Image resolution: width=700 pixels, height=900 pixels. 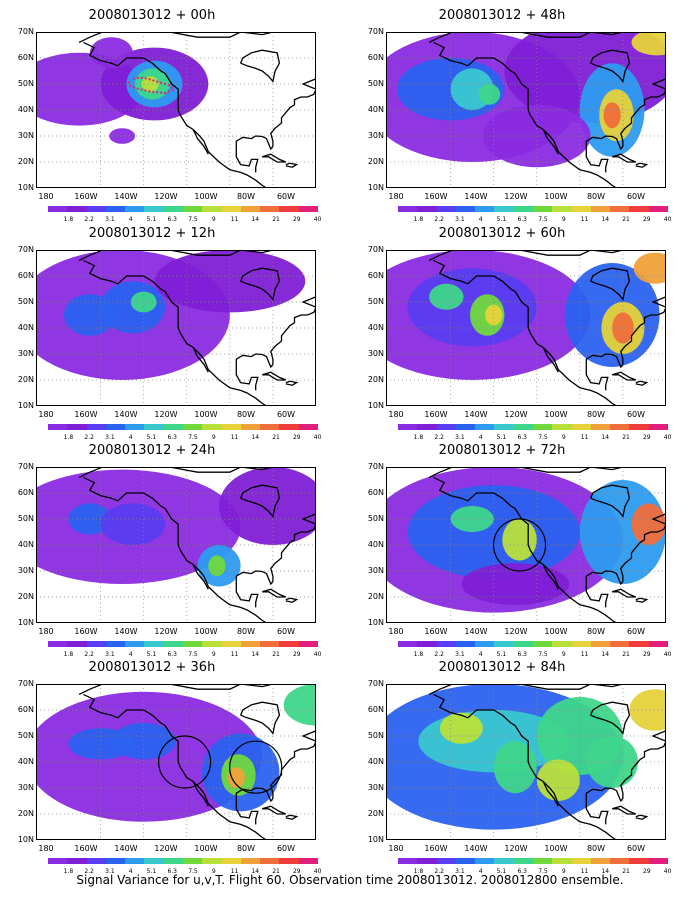 I want to click on lon-tick-label: 60W, so click(x=286, y=414).